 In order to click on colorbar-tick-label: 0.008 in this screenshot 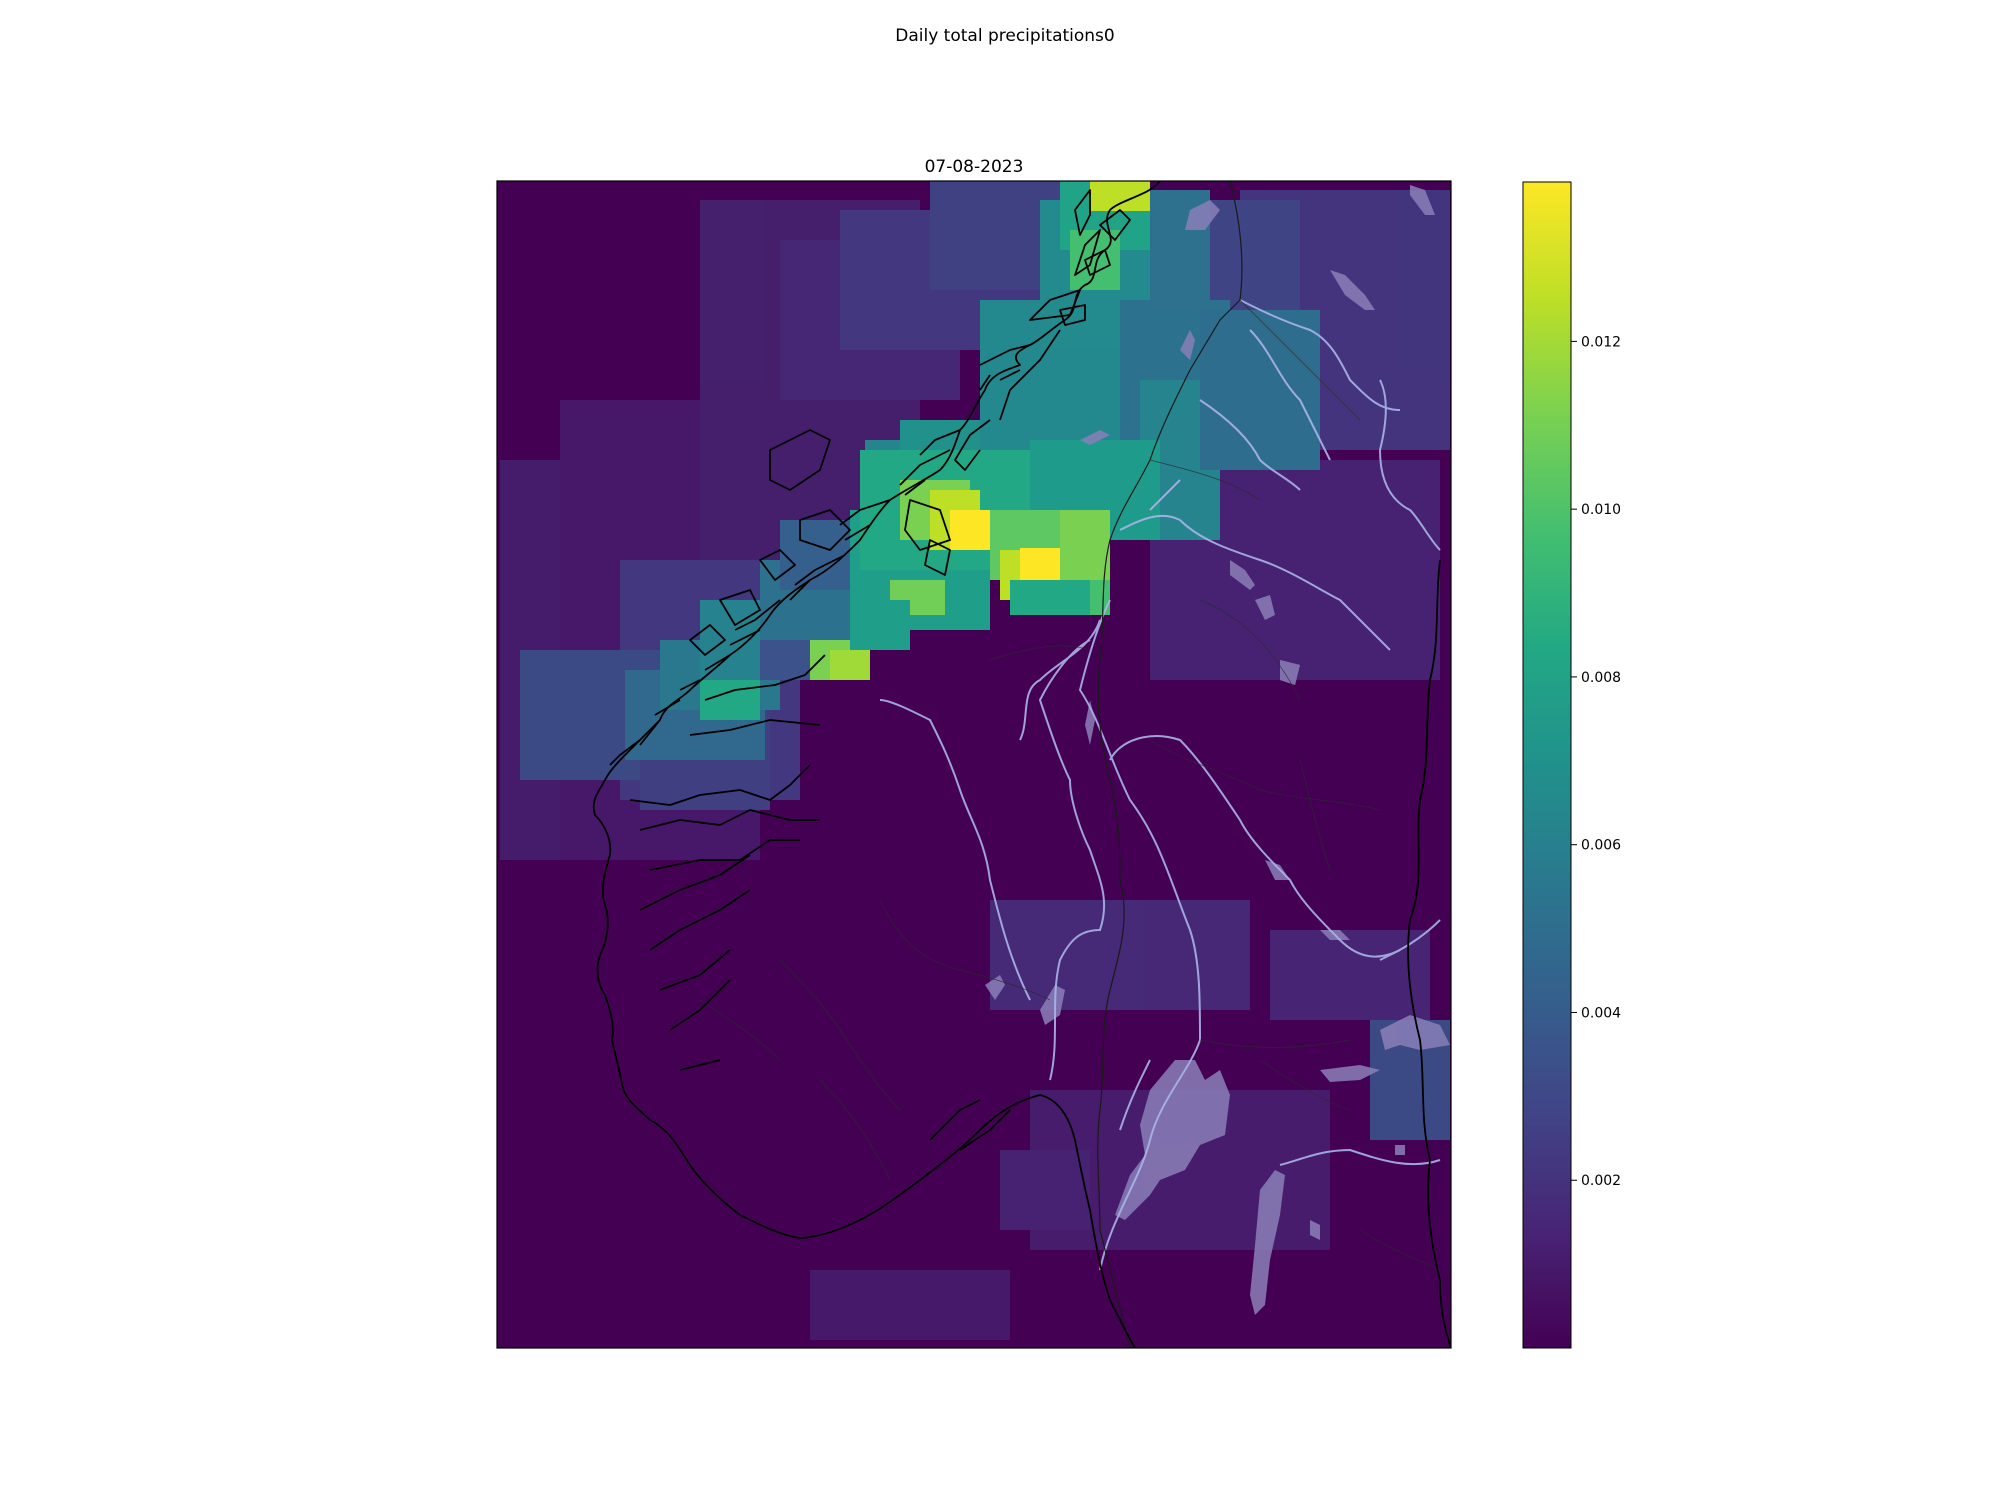, I will do `click(1601, 678)`.